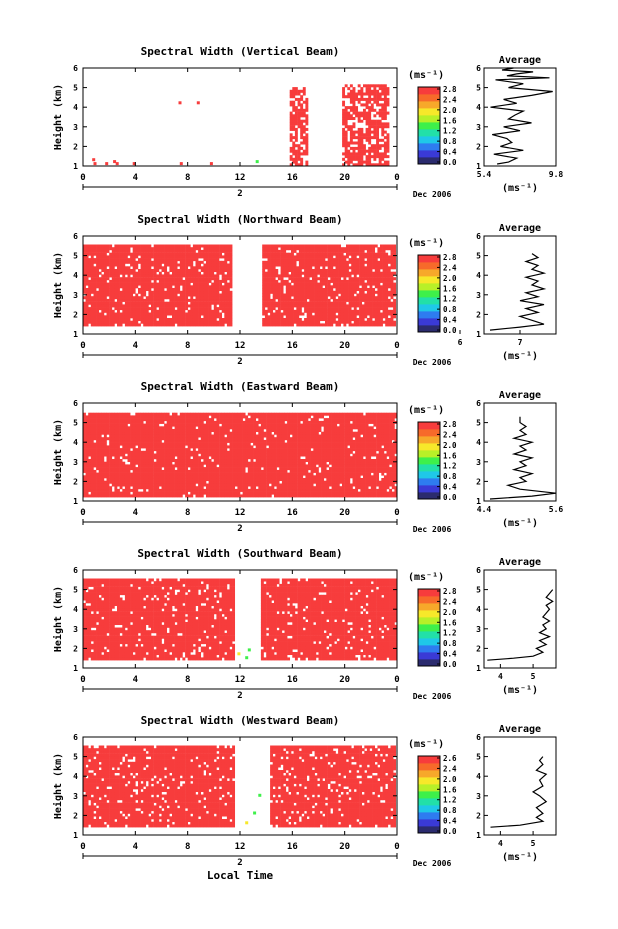 This screenshot has height=929, width=618. I want to click on chart-1-colorbar-segment, so click(429, 301).